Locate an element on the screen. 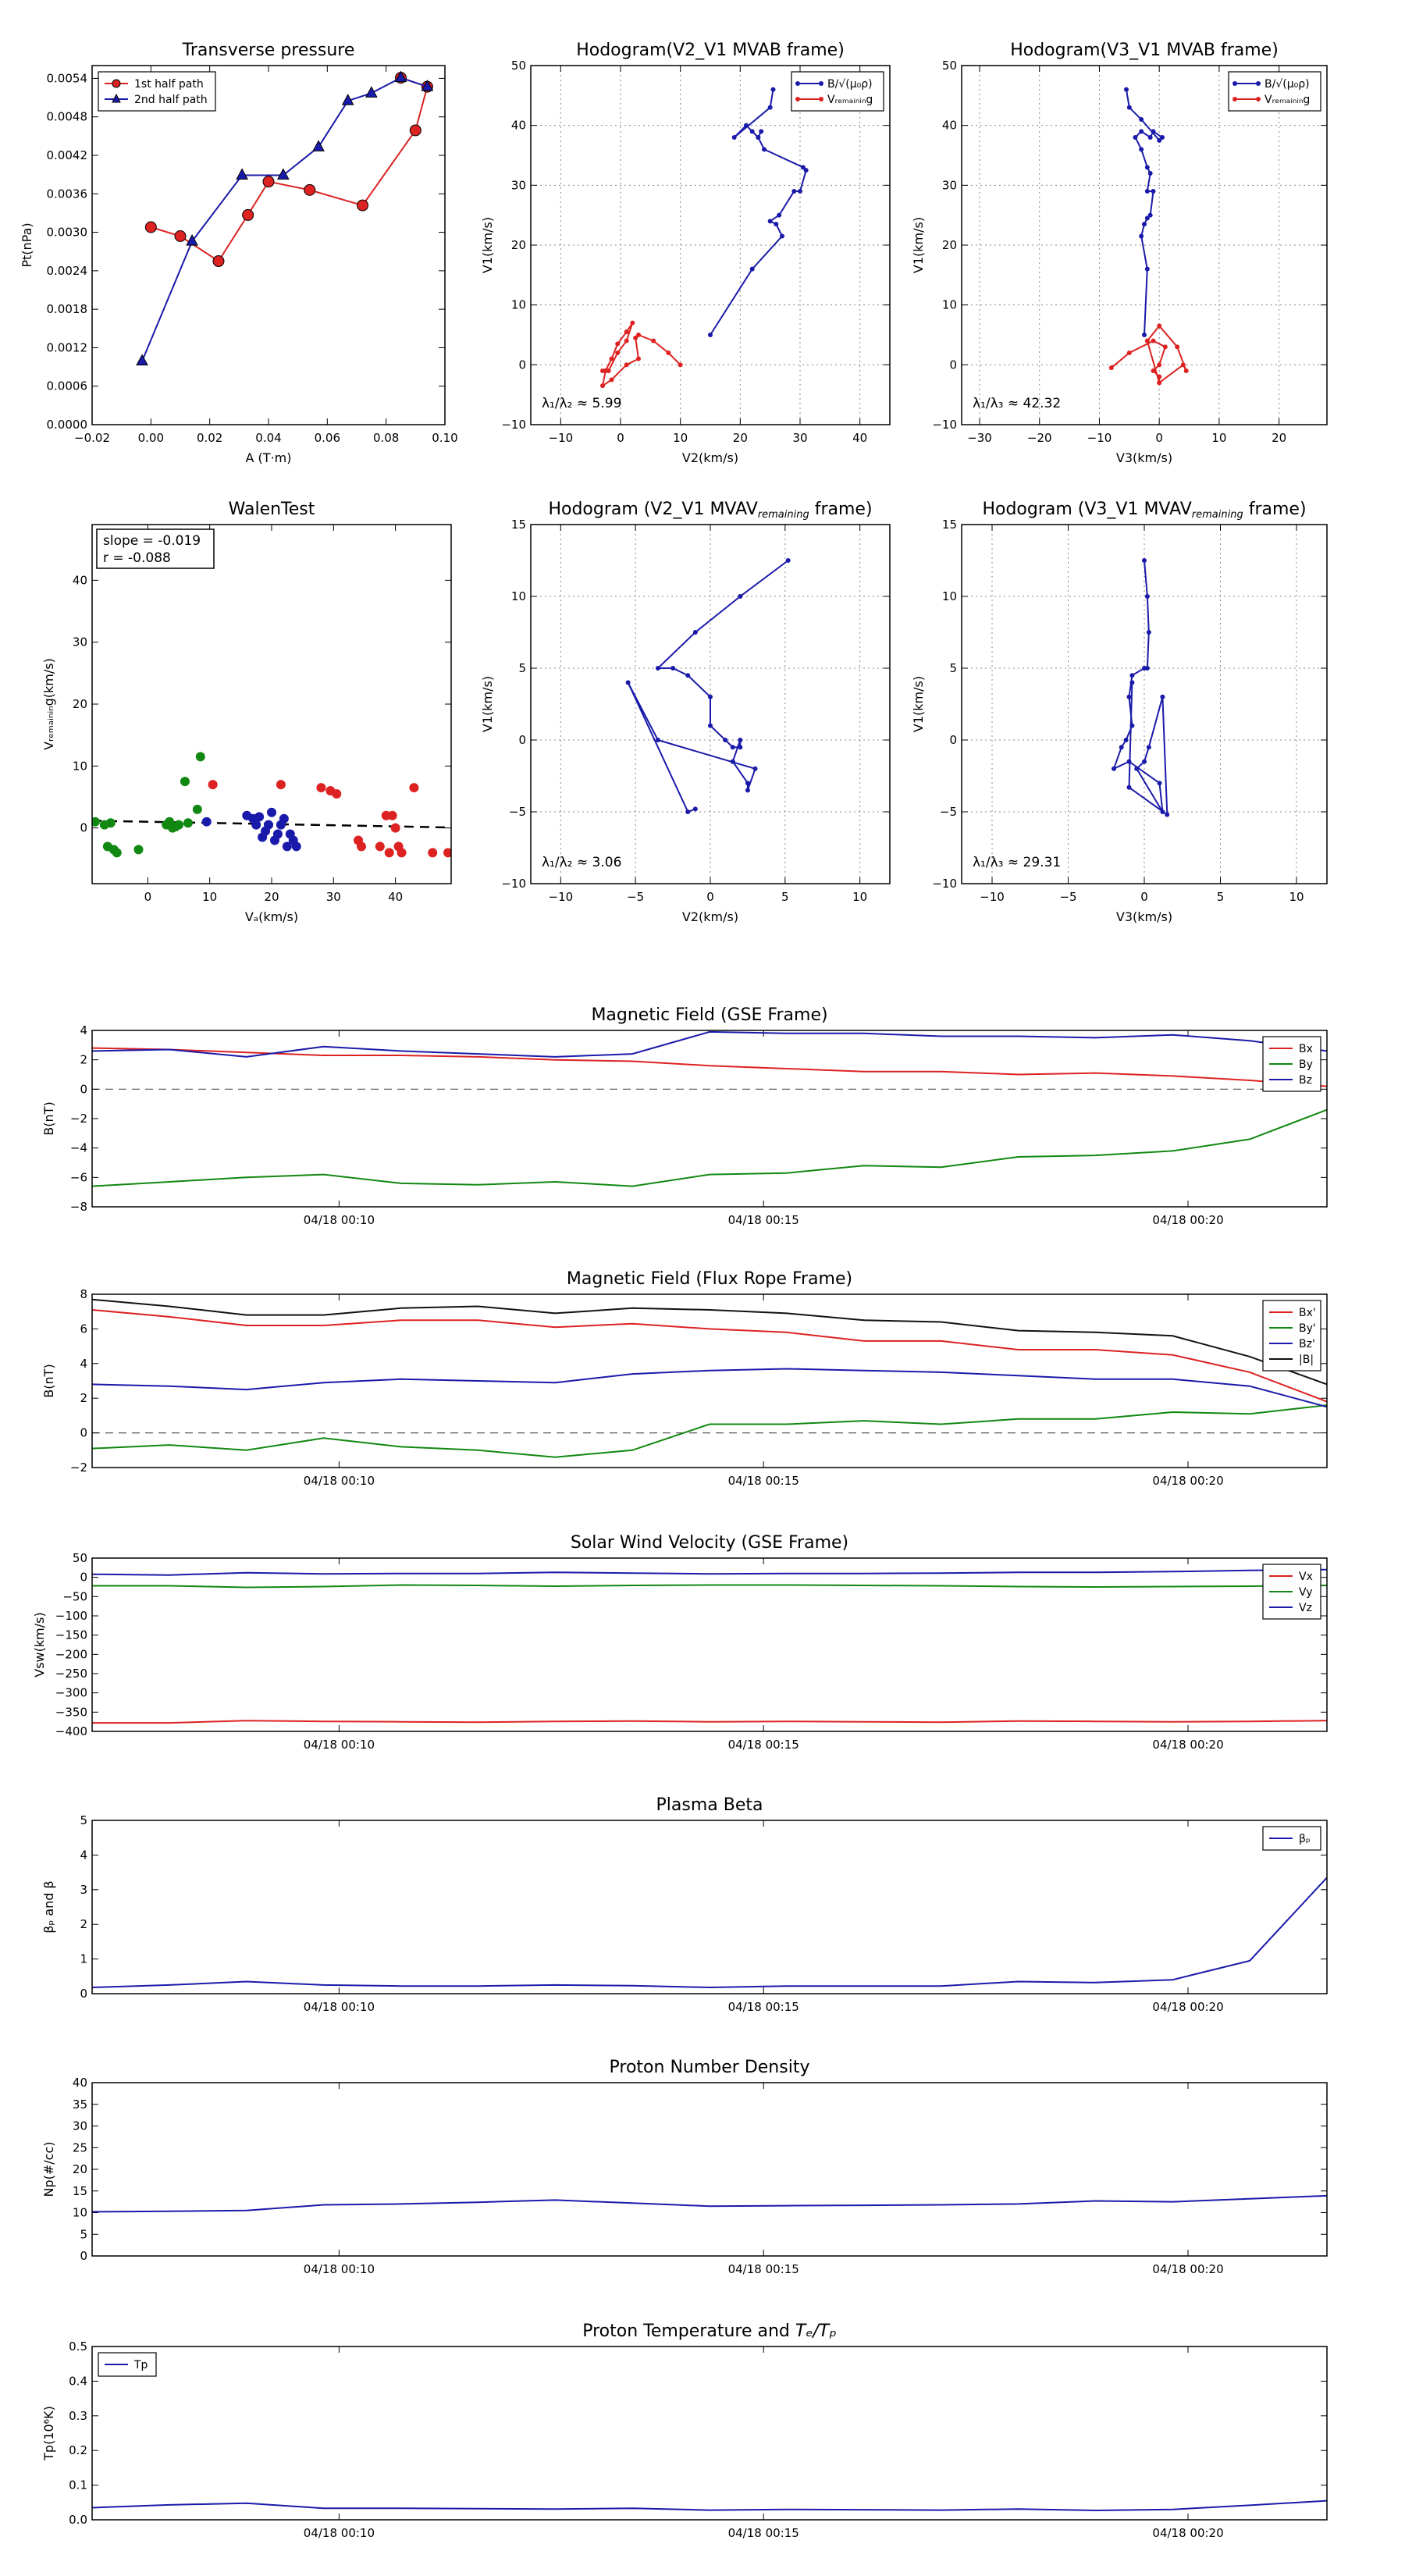  y-tick-label: −5 is located at coordinates (517, 812).